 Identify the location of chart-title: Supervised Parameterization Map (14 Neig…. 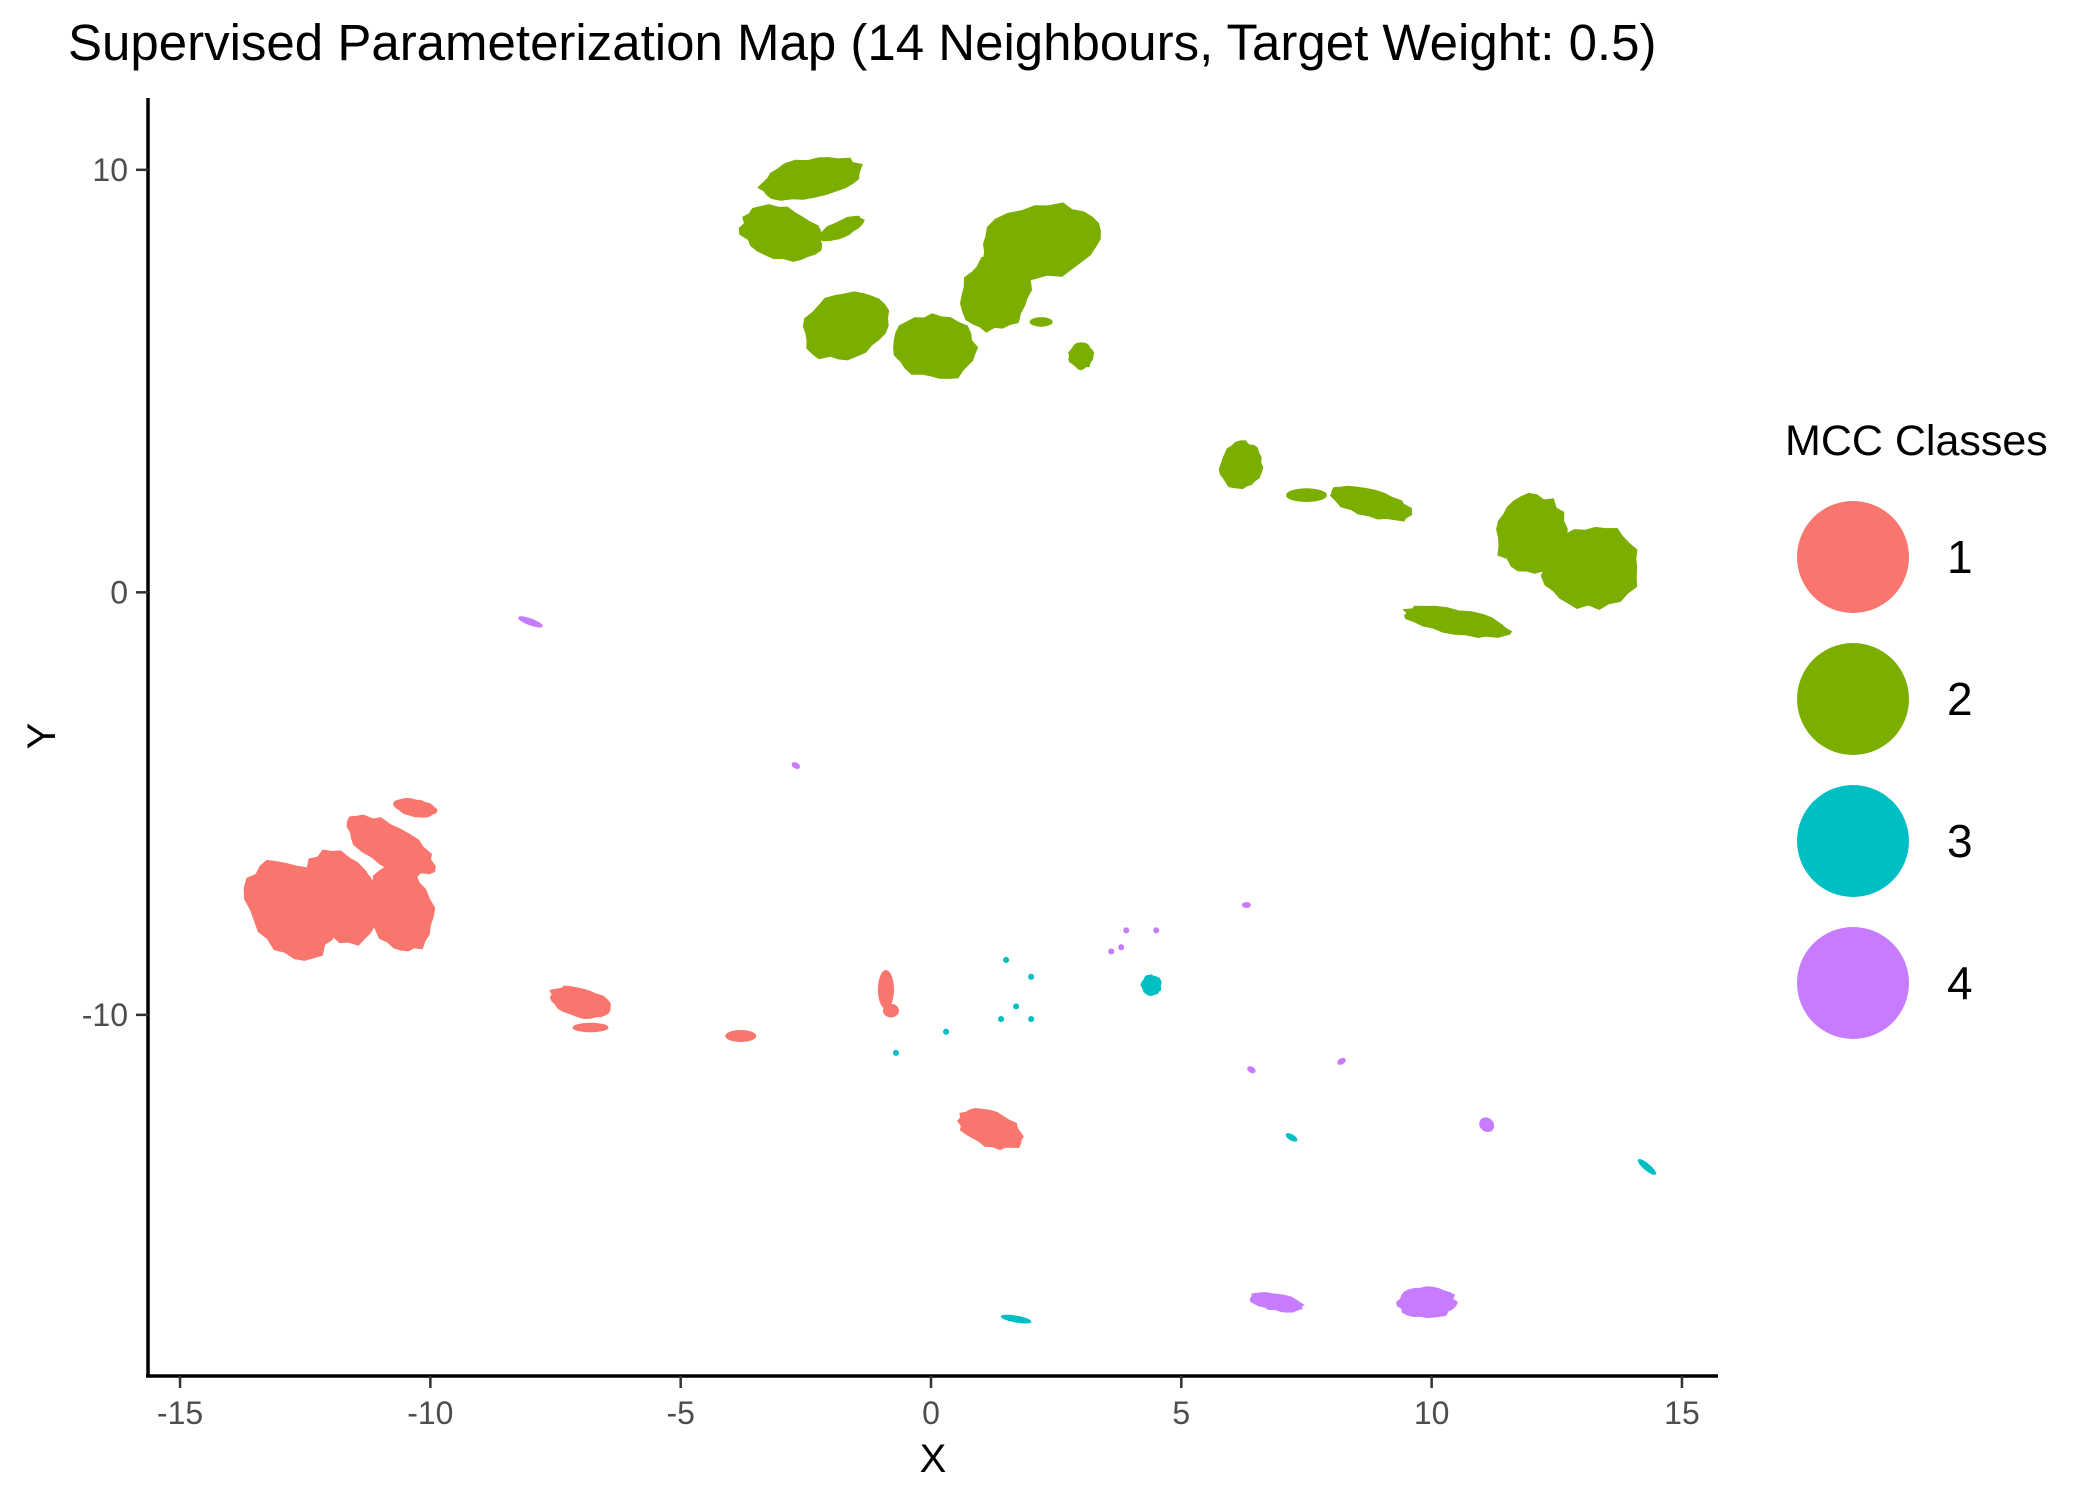
(862, 42).